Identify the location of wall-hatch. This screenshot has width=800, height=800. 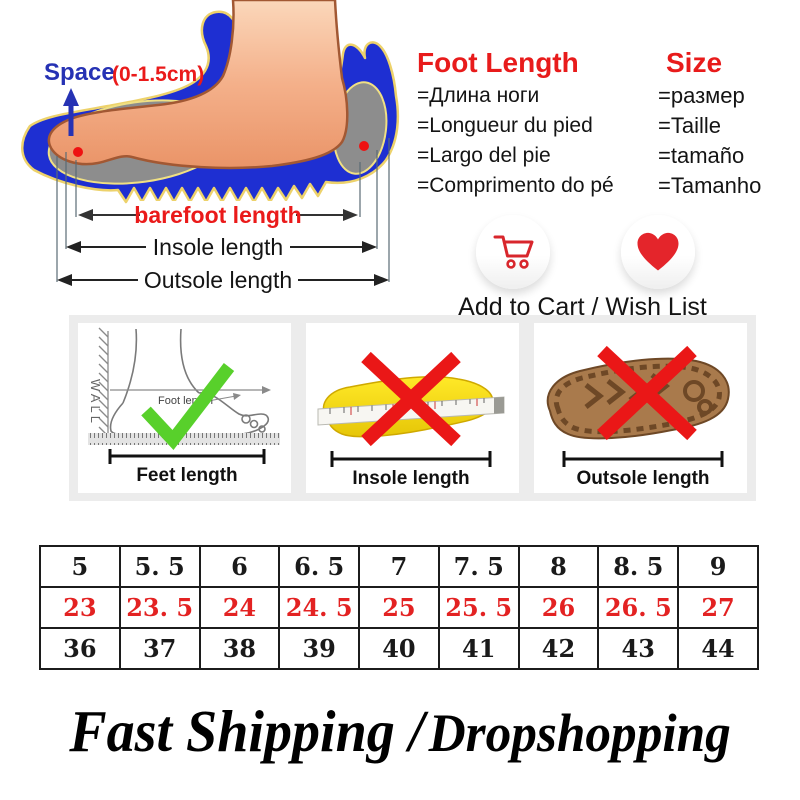
(103, 383).